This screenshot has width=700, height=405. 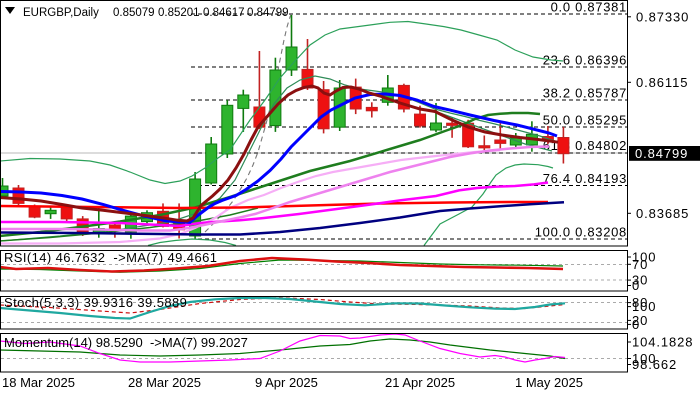 What do you see at coordinates (110, 257) in the screenshot?
I see `svg-text:RSI(14) 46.7632 ->MA(7) 49.46: RSI(14) 46.7632 ->MA(7) 49.4661` at bounding box center [110, 257].